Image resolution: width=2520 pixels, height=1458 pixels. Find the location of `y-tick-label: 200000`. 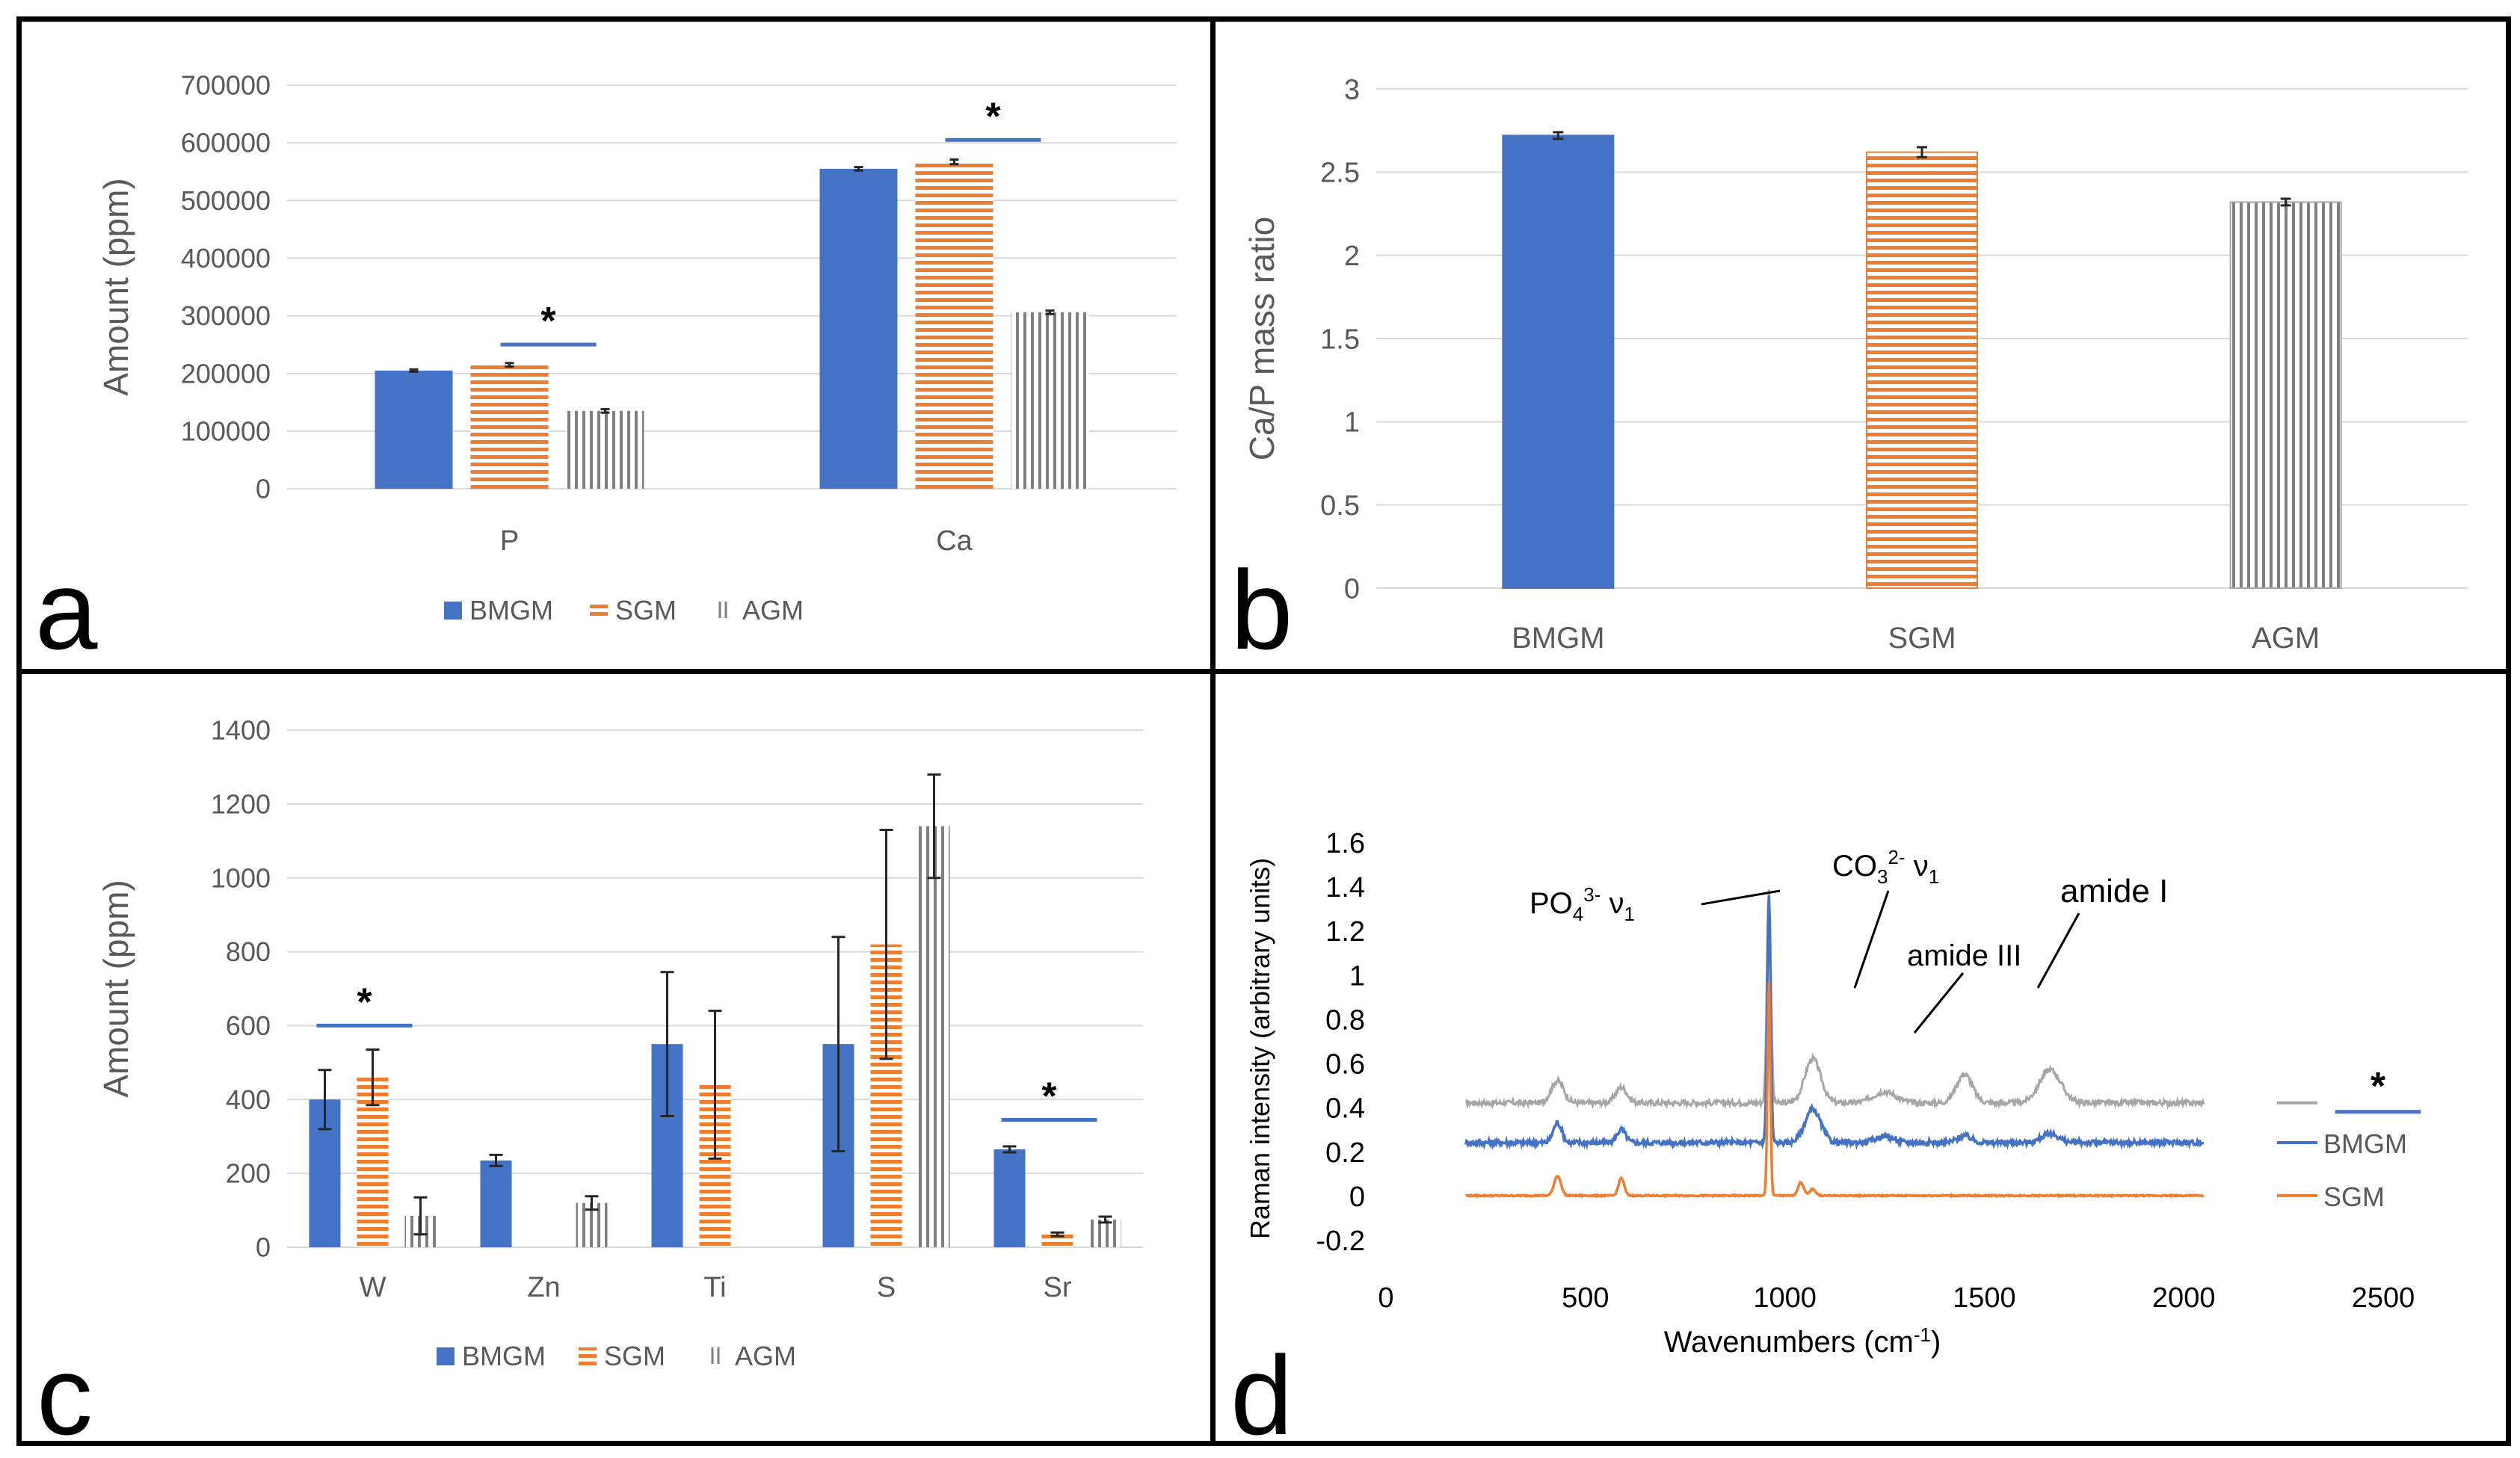

y-tick-label: 200000 is located at coordinates (226, 373).